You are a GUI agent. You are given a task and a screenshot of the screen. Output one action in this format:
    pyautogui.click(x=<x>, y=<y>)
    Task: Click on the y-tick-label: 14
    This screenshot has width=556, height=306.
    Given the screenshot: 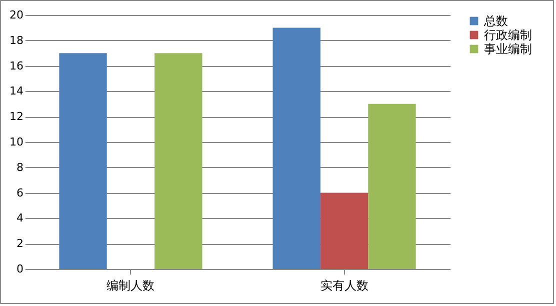 What is the action you would take?
    pyautogui.click(x=17, y=91)
    